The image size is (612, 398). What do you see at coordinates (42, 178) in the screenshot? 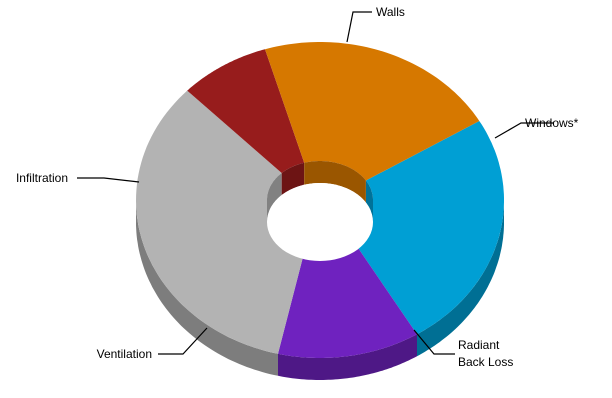
I see `slice-label-infiltration: Infiltration` at bounding box center [42, 178].